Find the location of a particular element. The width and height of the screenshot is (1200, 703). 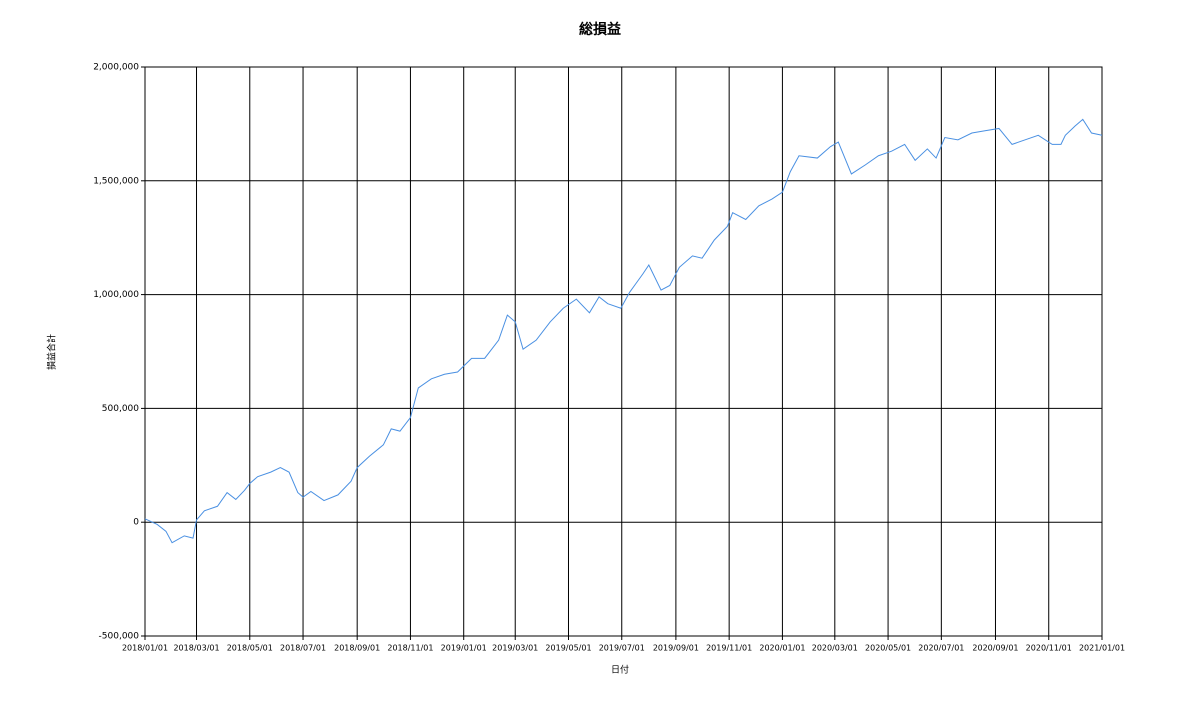

x-tick-label: 2018/05/01 is located at coordinates (250, 648).